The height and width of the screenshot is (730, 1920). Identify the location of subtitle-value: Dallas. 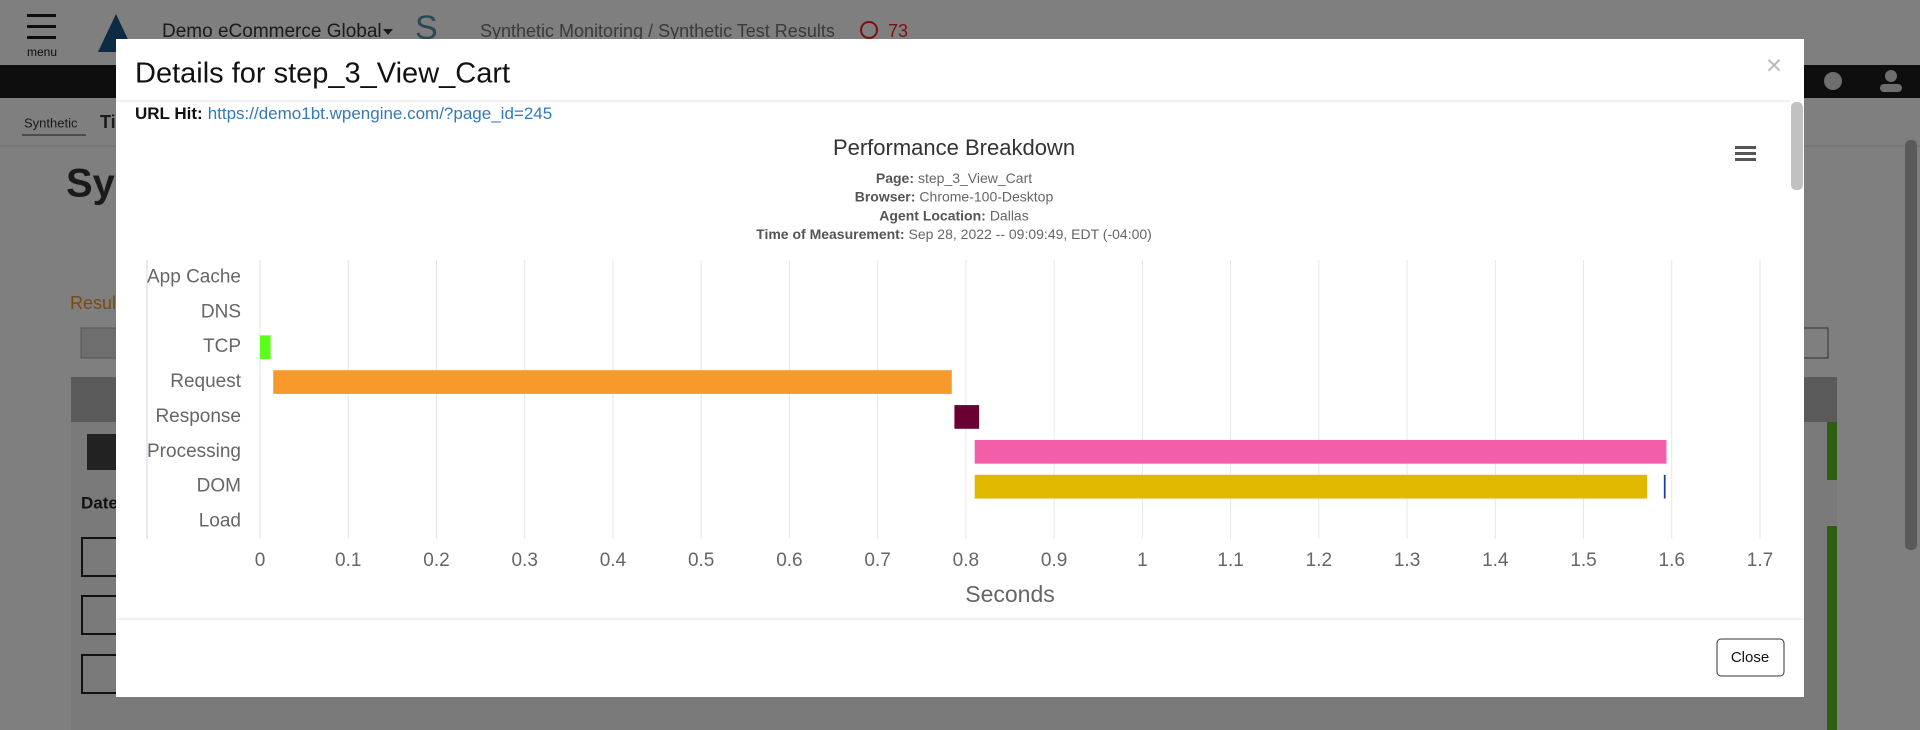
(1009, 215).